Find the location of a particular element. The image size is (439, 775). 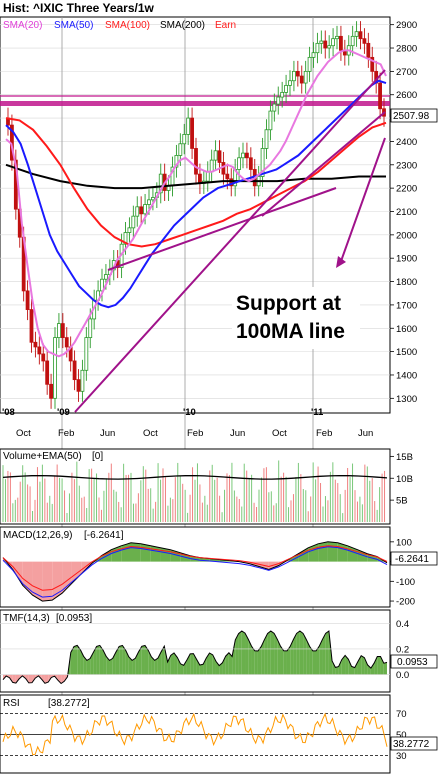

month-label-jun: Jun is located at coordinates (237, 433).